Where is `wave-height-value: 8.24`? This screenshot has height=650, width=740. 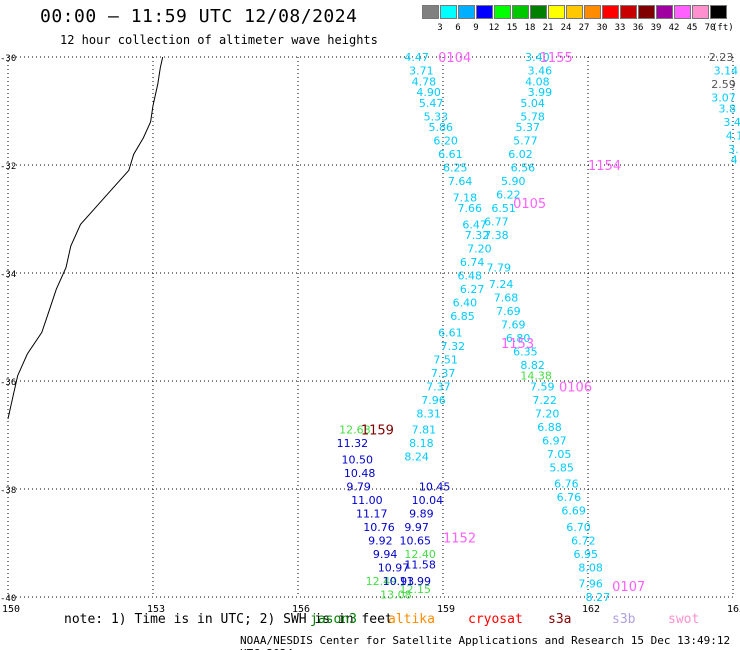 wave-height-value: 8.24 is located at coordinates (416, 457).